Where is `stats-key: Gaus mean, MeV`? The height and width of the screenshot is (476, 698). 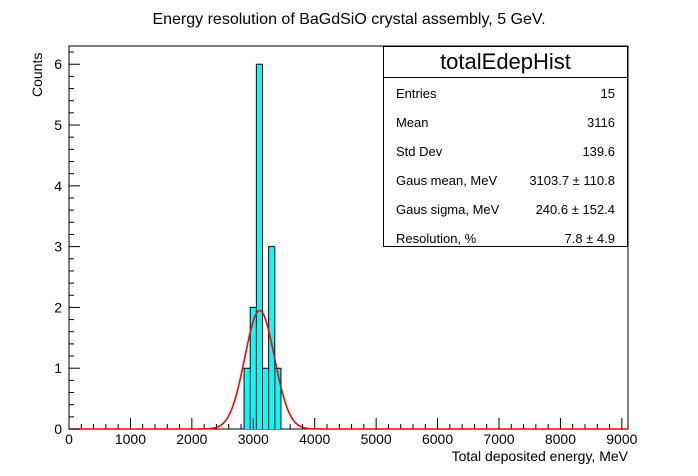
stats-key: Gaus mean, MeV is located at coordinates (447, 180).